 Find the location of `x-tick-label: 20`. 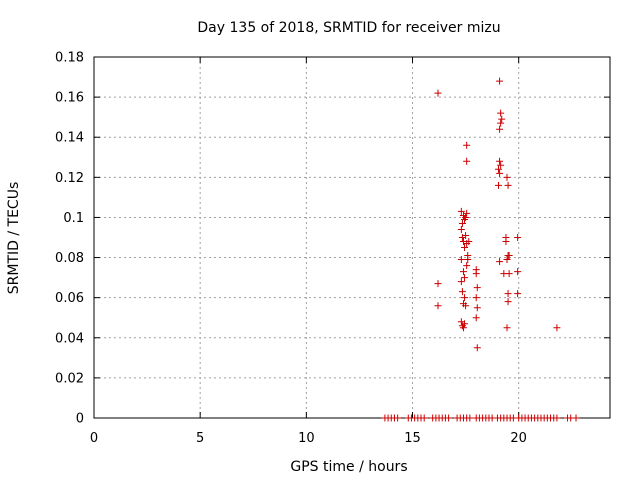

x-tick-label: 20 is located at coordinates (518, 438).